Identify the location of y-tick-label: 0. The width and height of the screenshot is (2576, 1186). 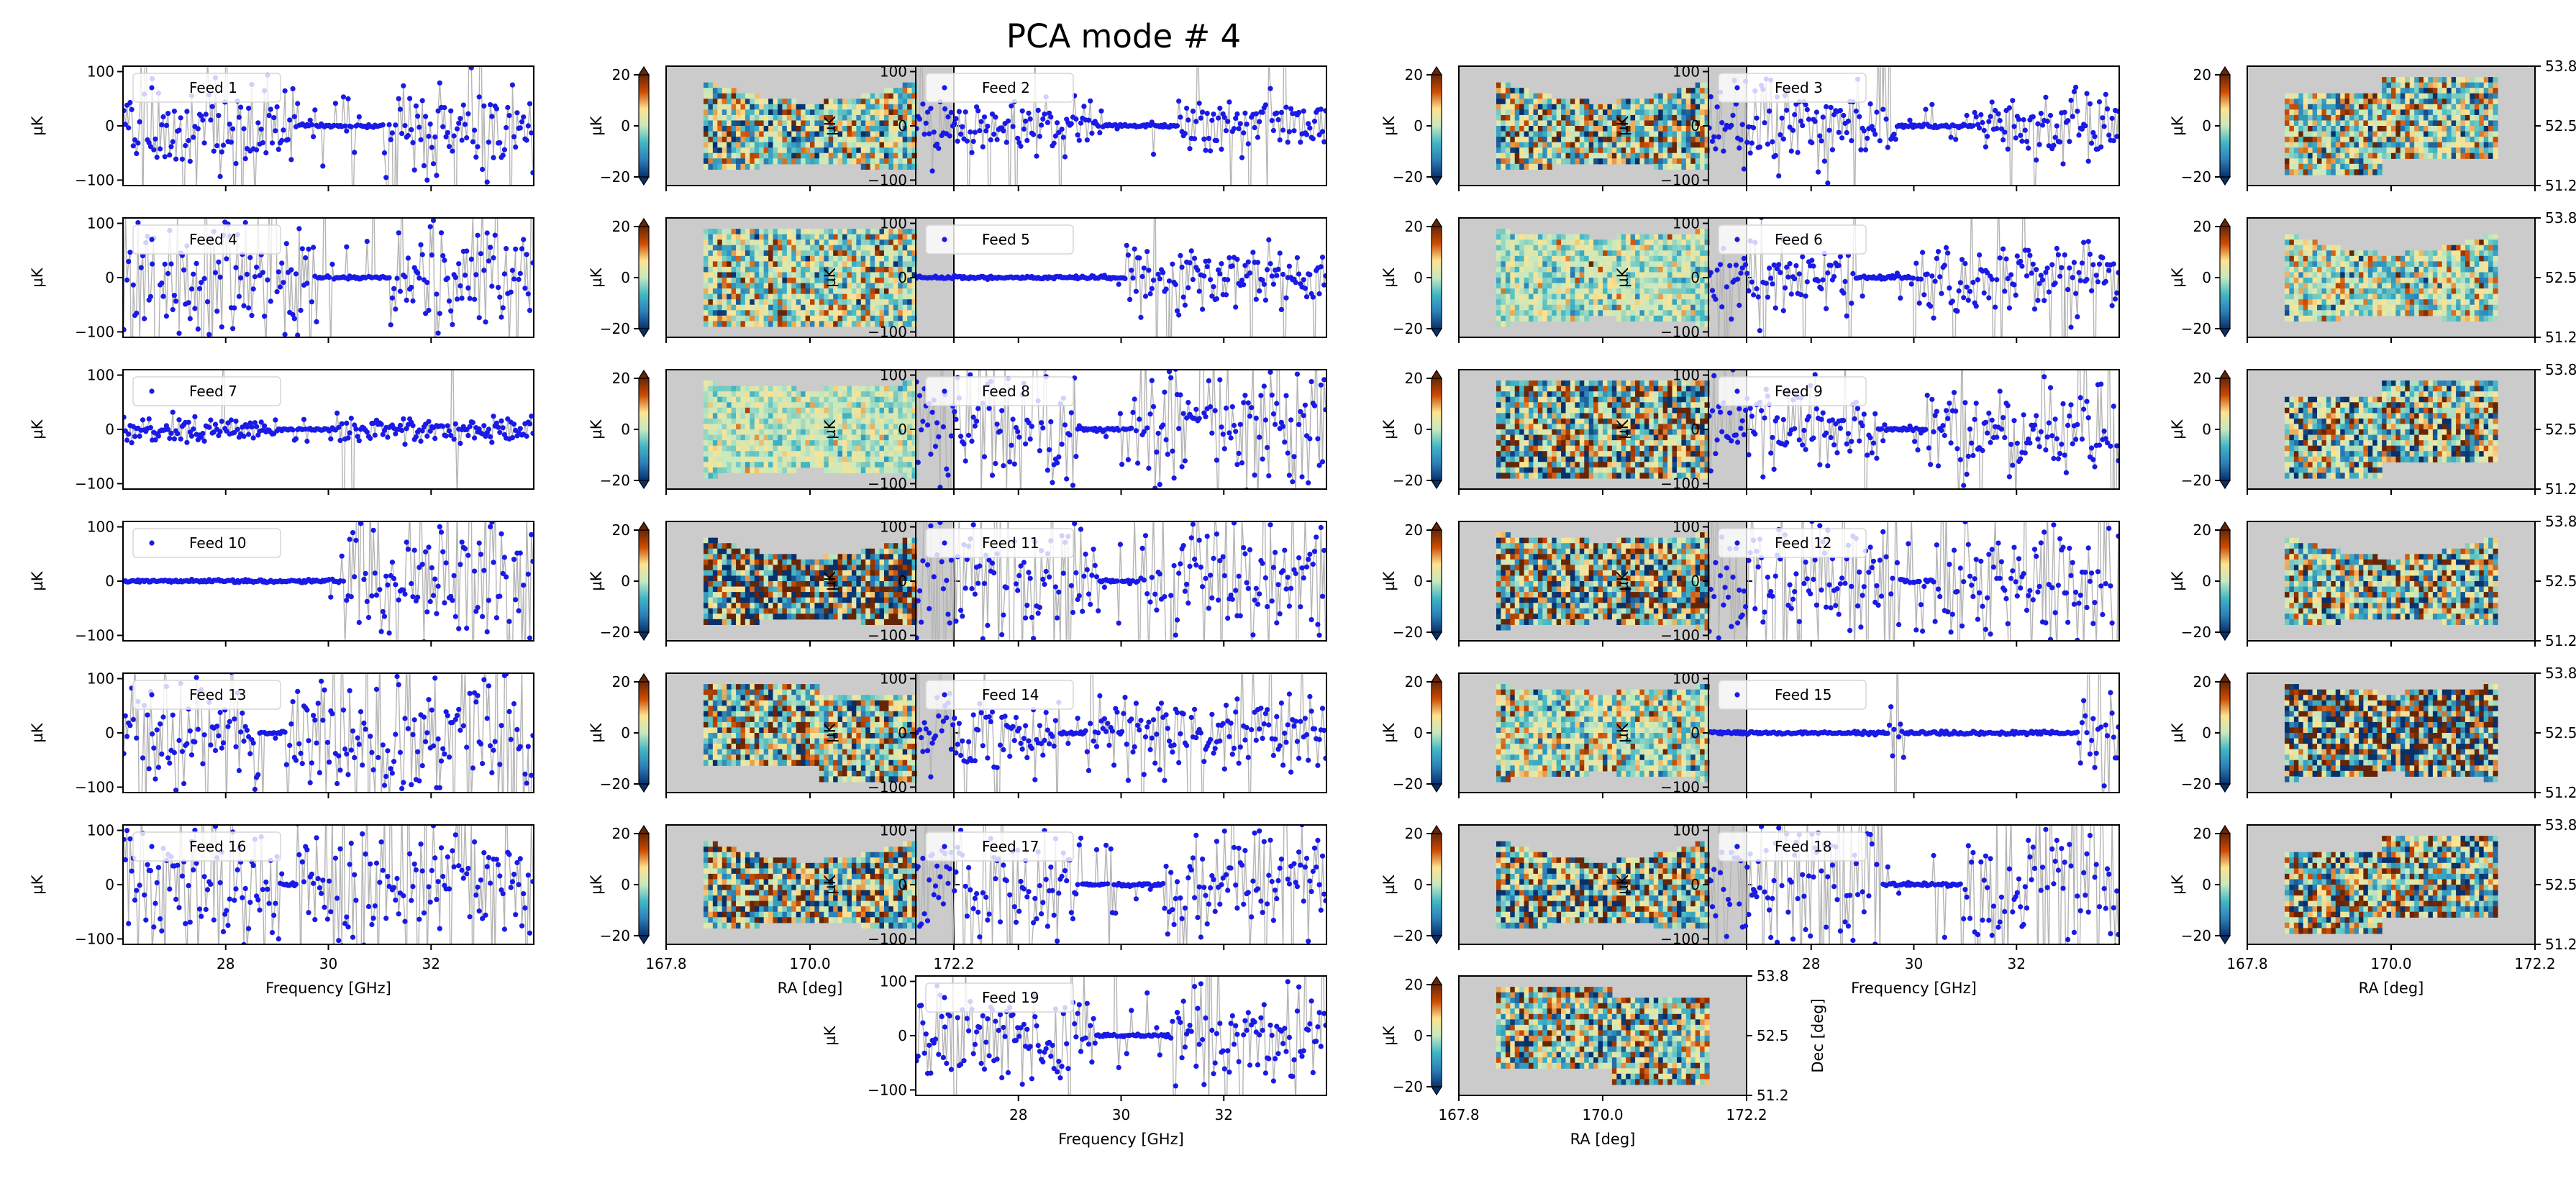
(902, 277).